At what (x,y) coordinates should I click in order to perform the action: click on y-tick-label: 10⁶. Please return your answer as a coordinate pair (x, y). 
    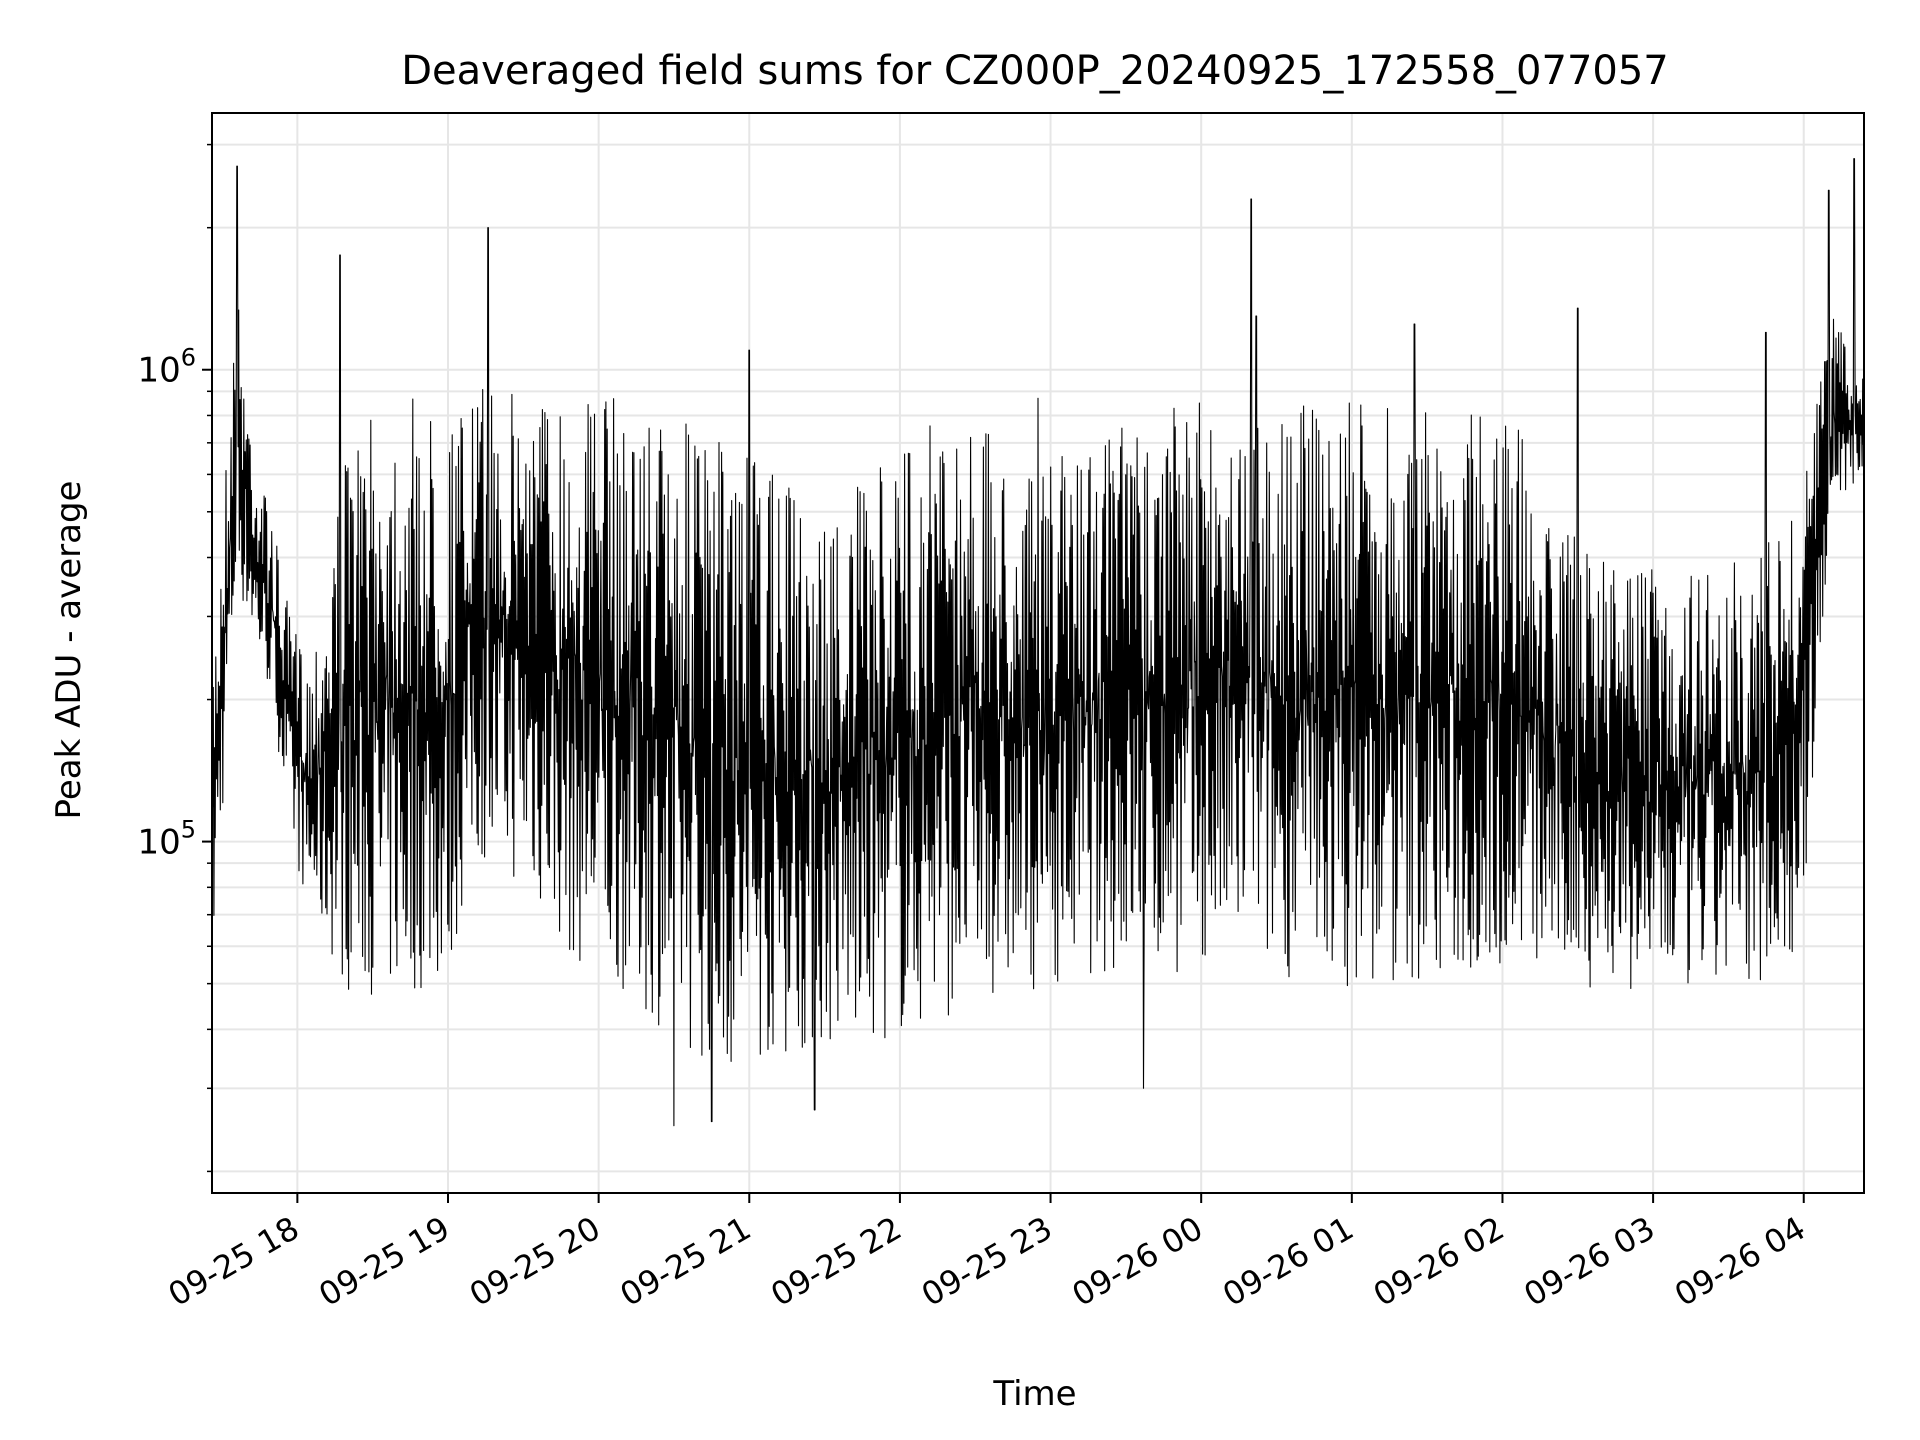
    Looking at the image, I should click on (166, 367).